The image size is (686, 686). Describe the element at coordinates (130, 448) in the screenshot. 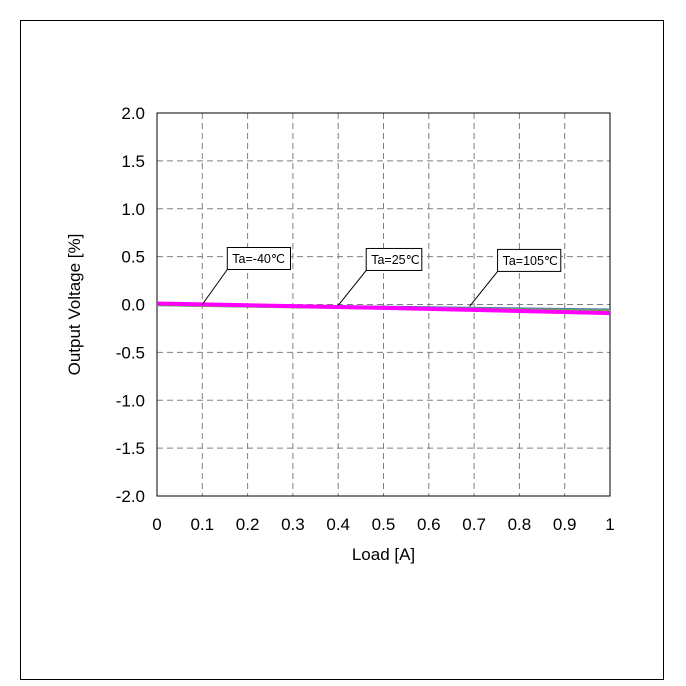

I see `y-tick-label: -1.5` at that location.